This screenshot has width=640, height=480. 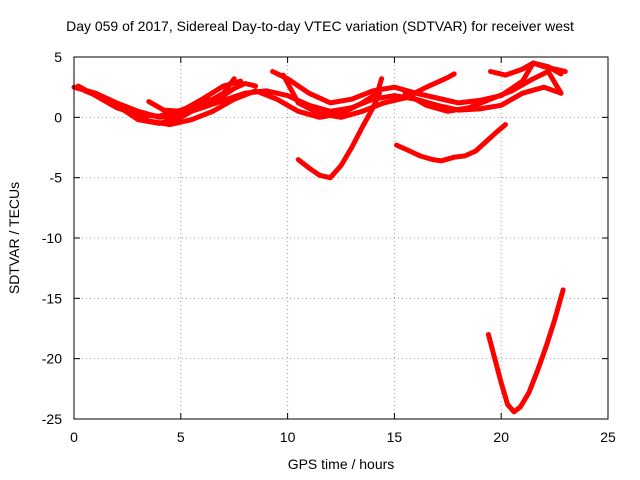 What do you see at coordinates (56, 178) in the screenshot?
I see `y-tick-label: -5` at bounding box center [56, 178].